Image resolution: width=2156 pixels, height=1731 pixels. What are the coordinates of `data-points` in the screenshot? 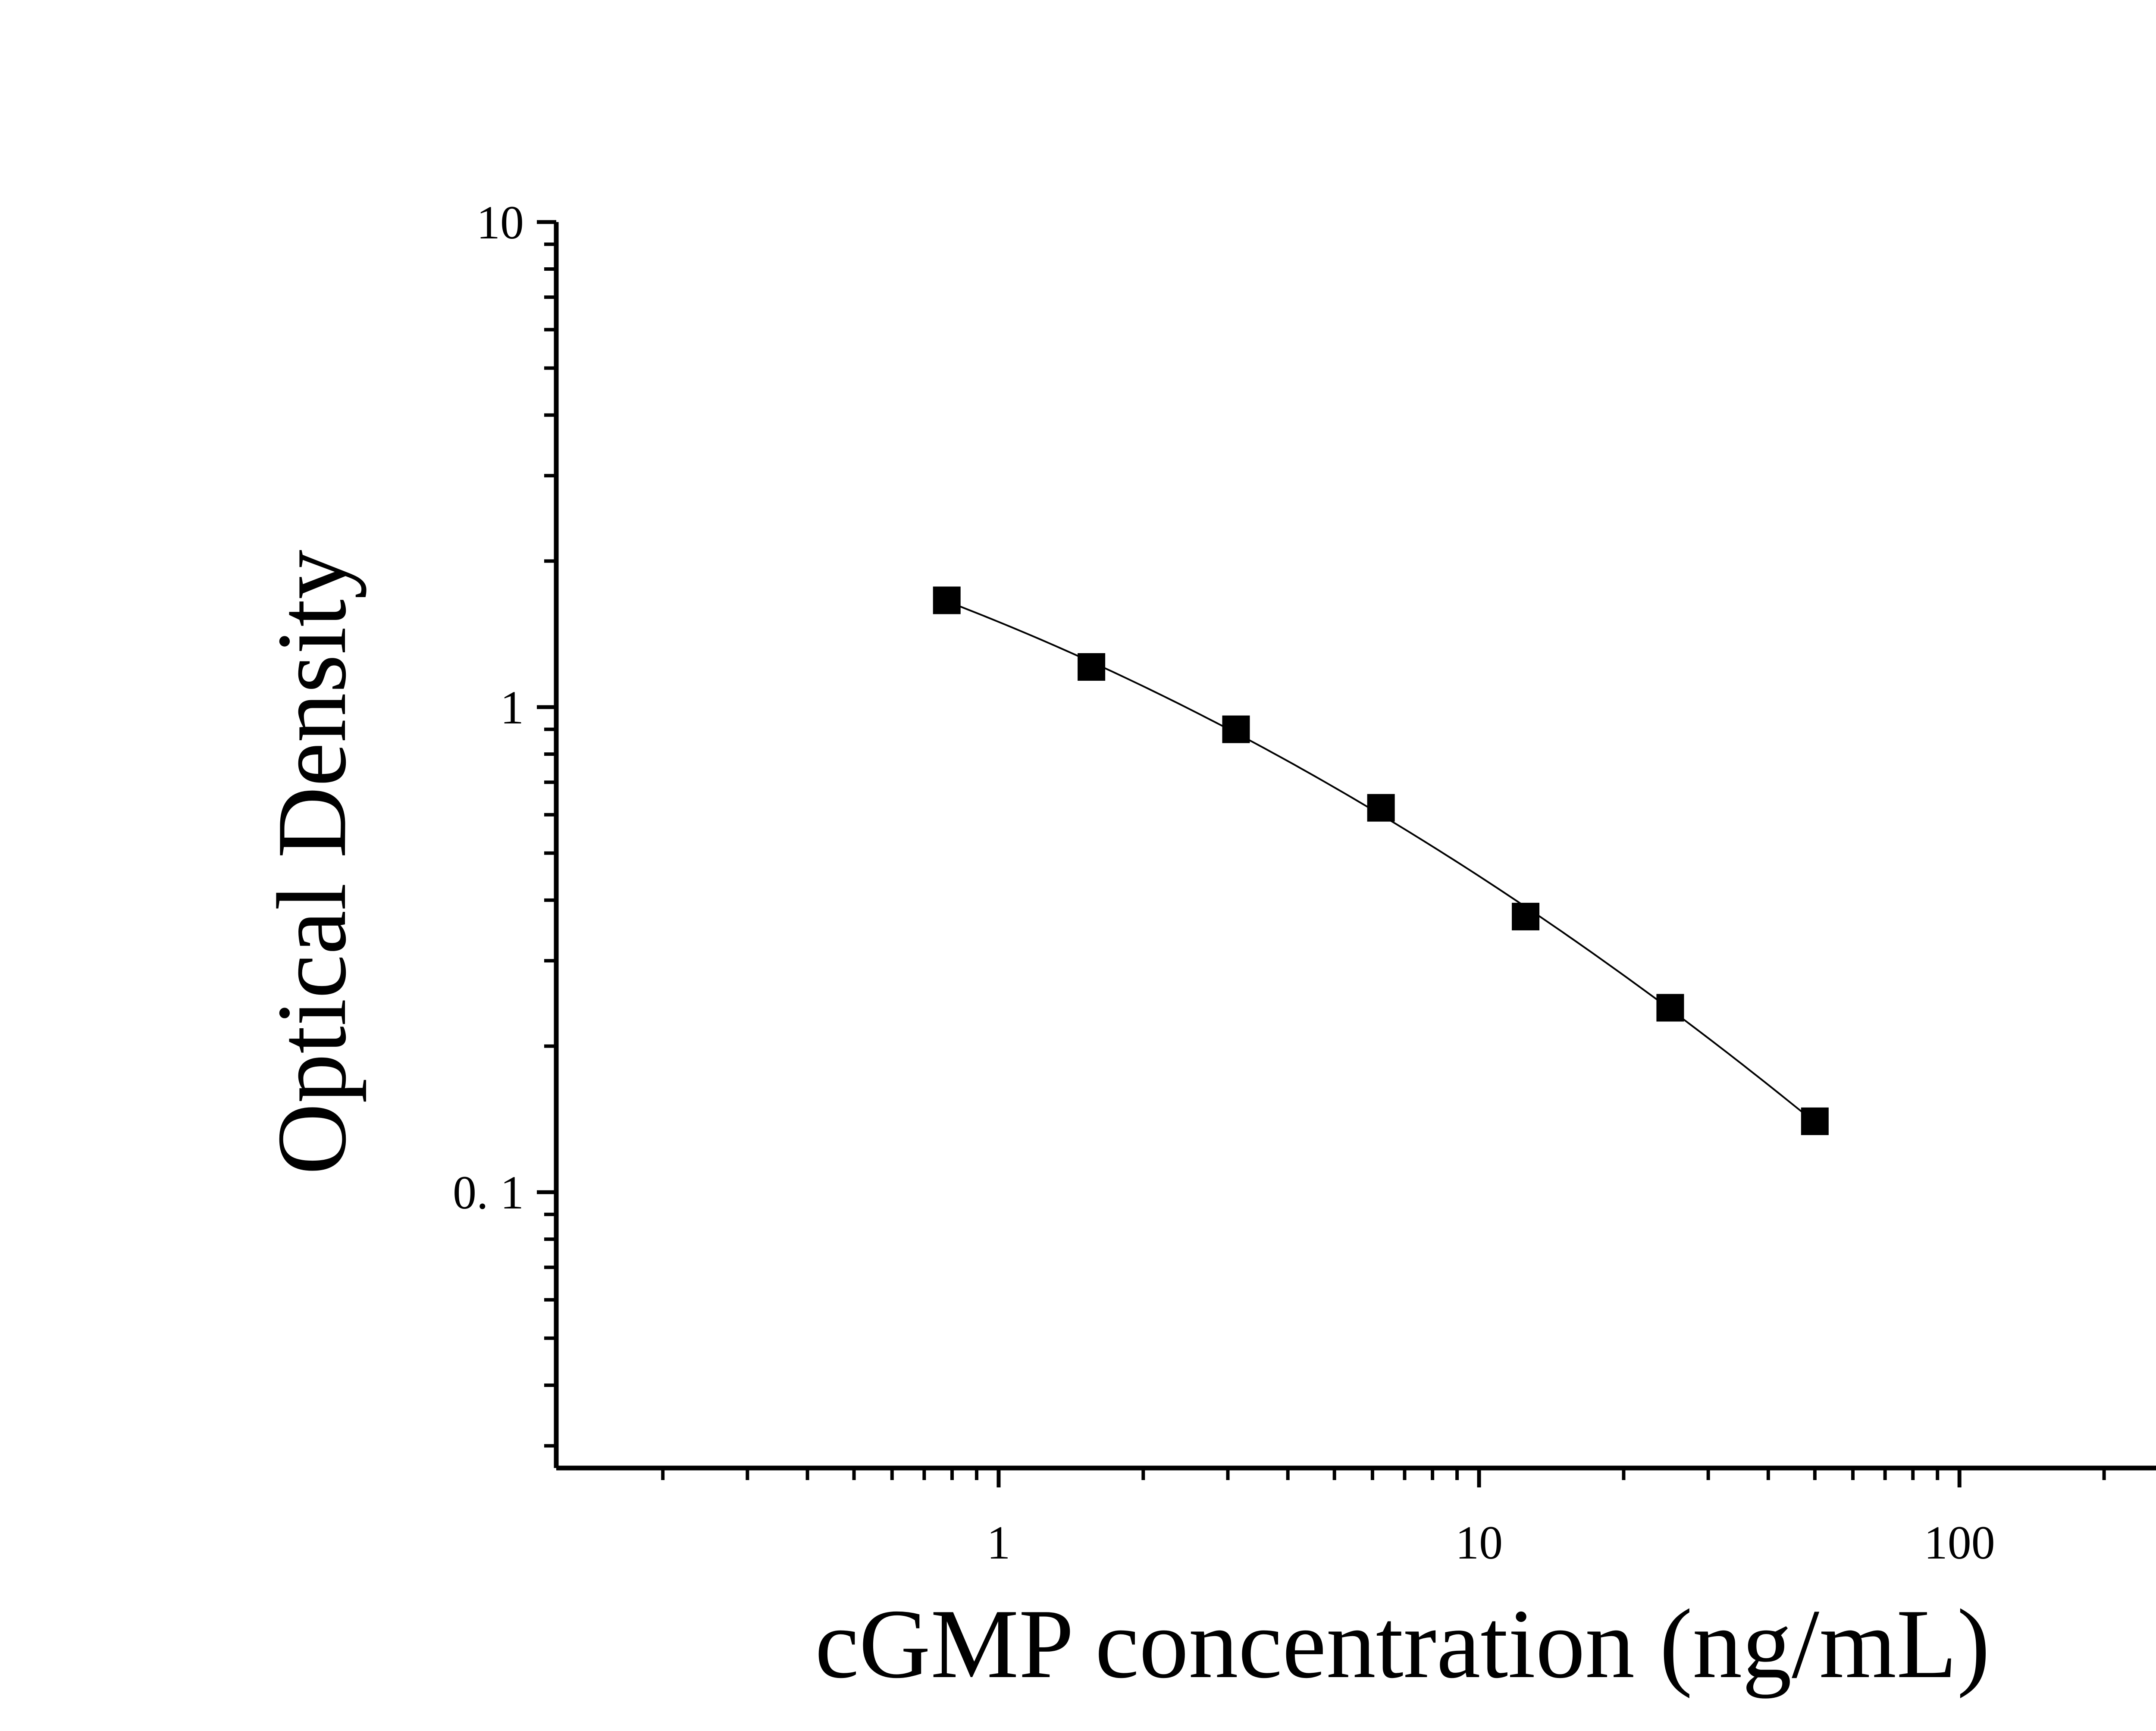 It's located at (1381, 860).